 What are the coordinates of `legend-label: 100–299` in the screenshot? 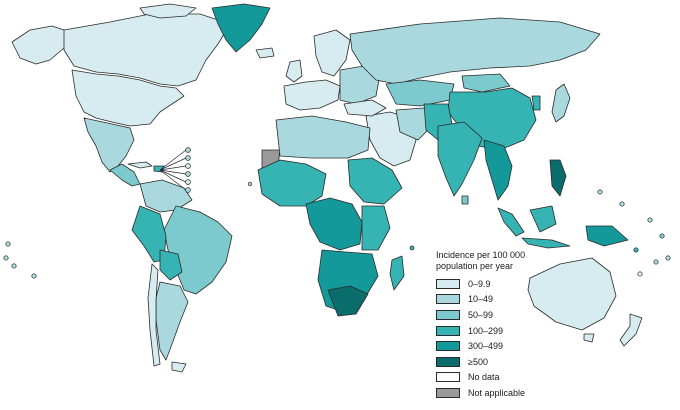 It's located at (486, 330).